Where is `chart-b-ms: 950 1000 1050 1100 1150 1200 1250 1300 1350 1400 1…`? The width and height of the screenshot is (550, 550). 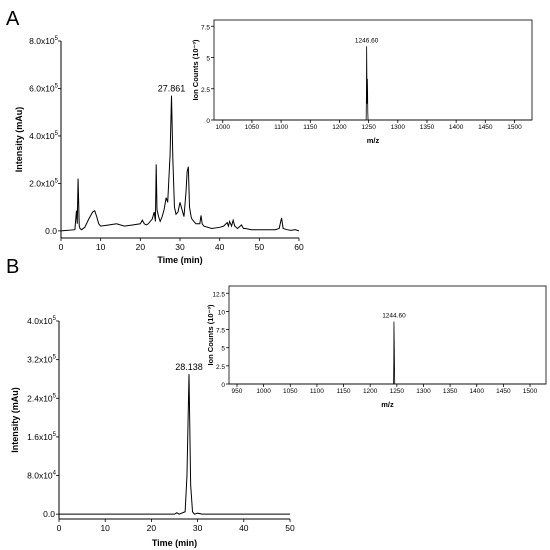 chart-b-ms: 950 1000 1050 1100 1150 1200 1250 1300 1350 1400 1… is located at coordinates (376, 347).